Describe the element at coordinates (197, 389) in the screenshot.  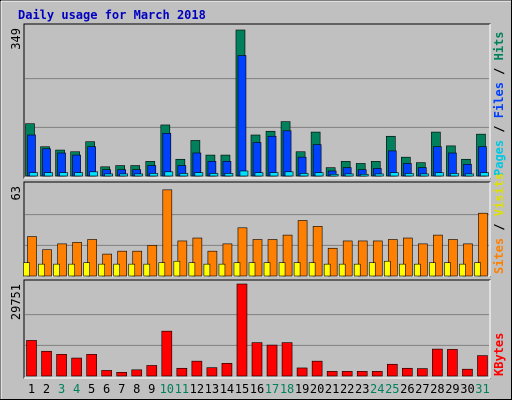
I see `x-tick-label: 12` at that location.